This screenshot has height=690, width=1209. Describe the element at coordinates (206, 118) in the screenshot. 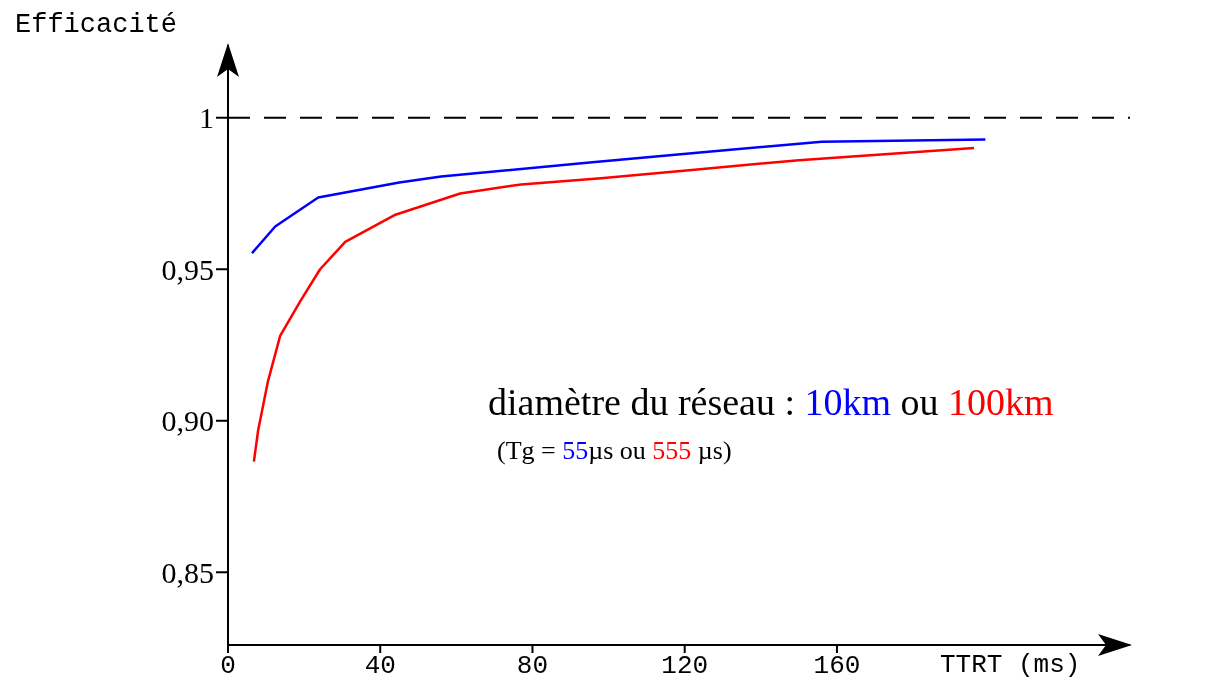

I see `y-tick-label: 1` at that location.